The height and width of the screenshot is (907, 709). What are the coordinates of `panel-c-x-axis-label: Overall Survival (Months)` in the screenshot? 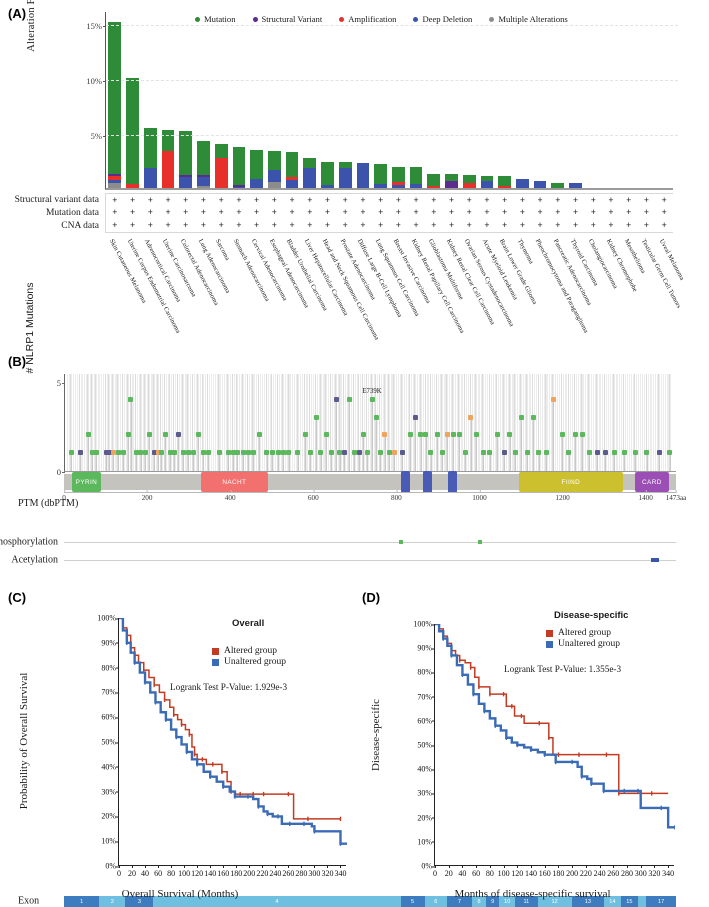 It's located at (180, 894).